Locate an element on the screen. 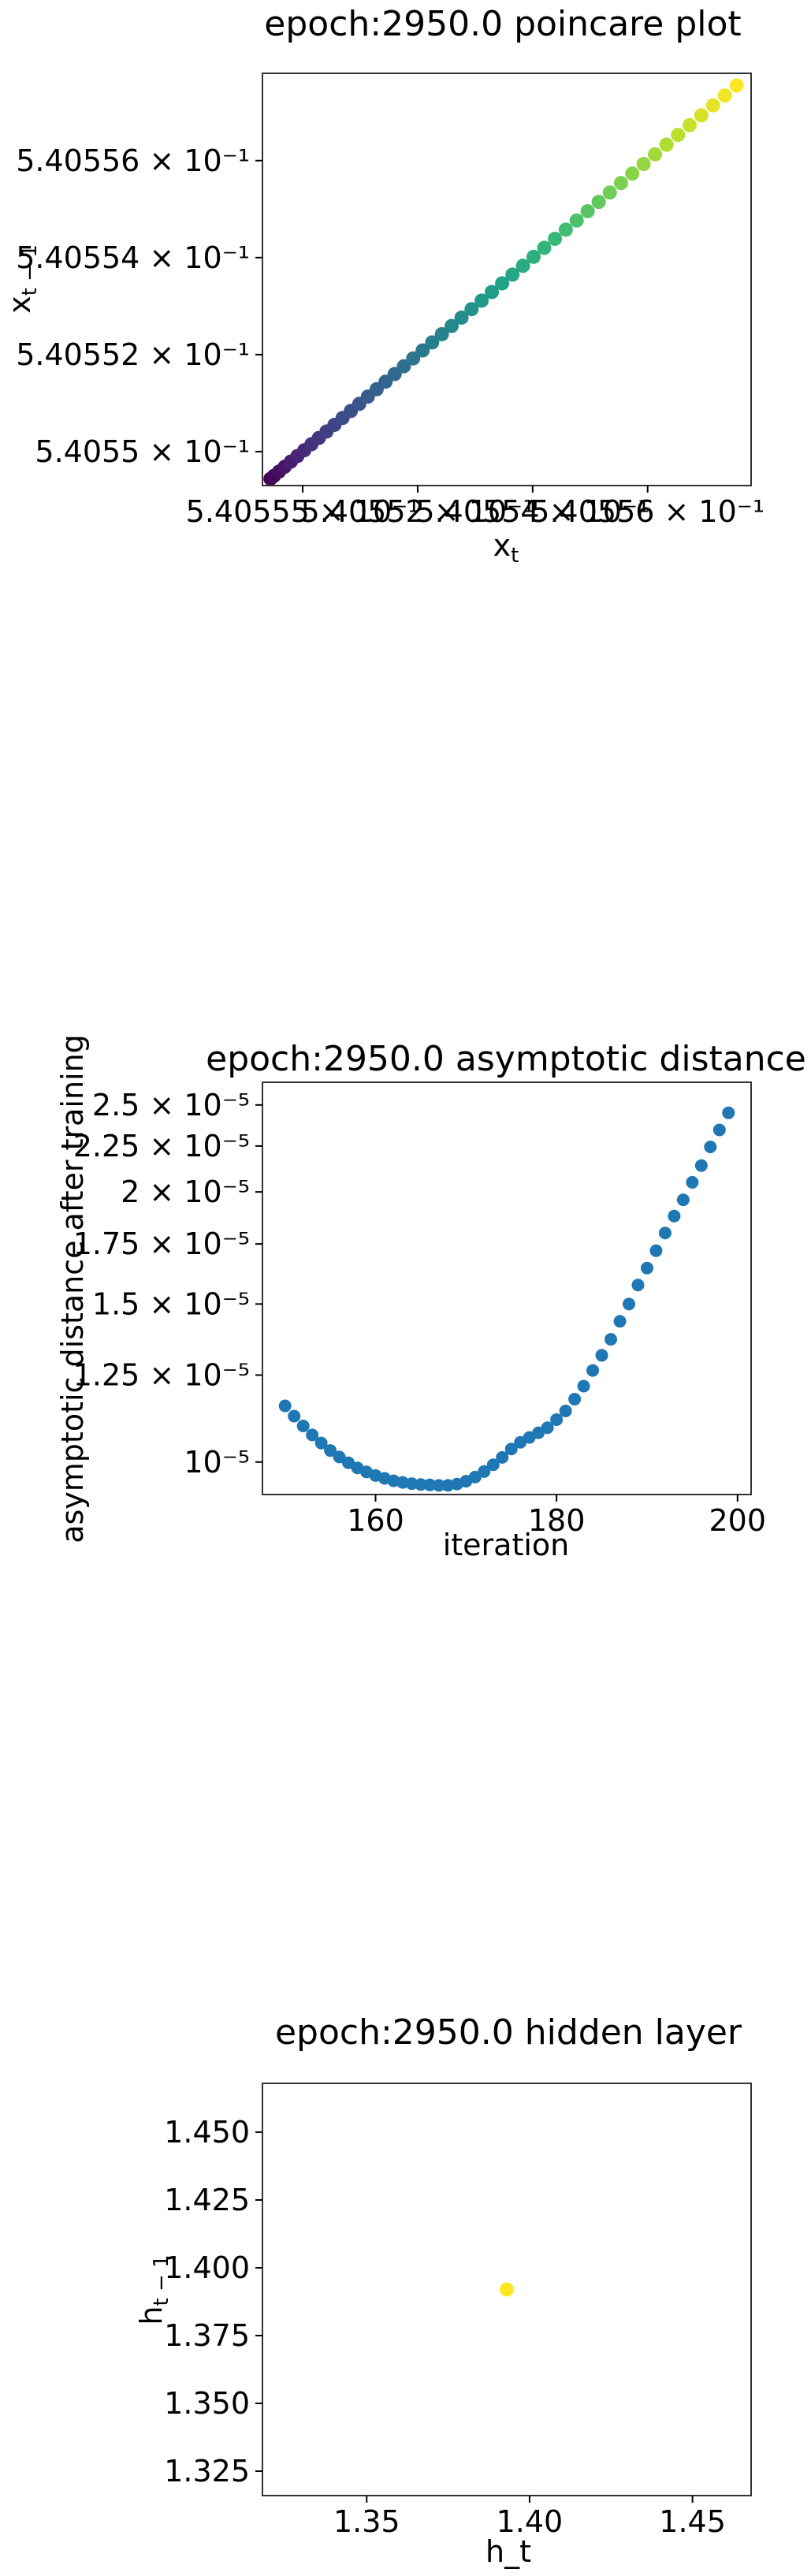  asymptotic-x-tick-label: 160 is located at coordinates (375, 1520).